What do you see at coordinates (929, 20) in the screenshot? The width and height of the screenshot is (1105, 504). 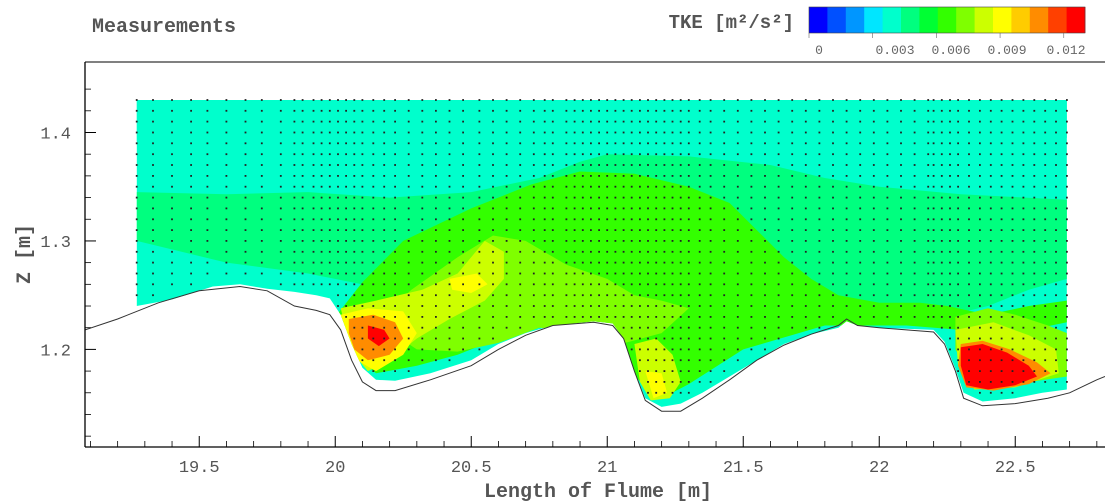 I see `colorbar-swatch` at bounding box center [929, 20].